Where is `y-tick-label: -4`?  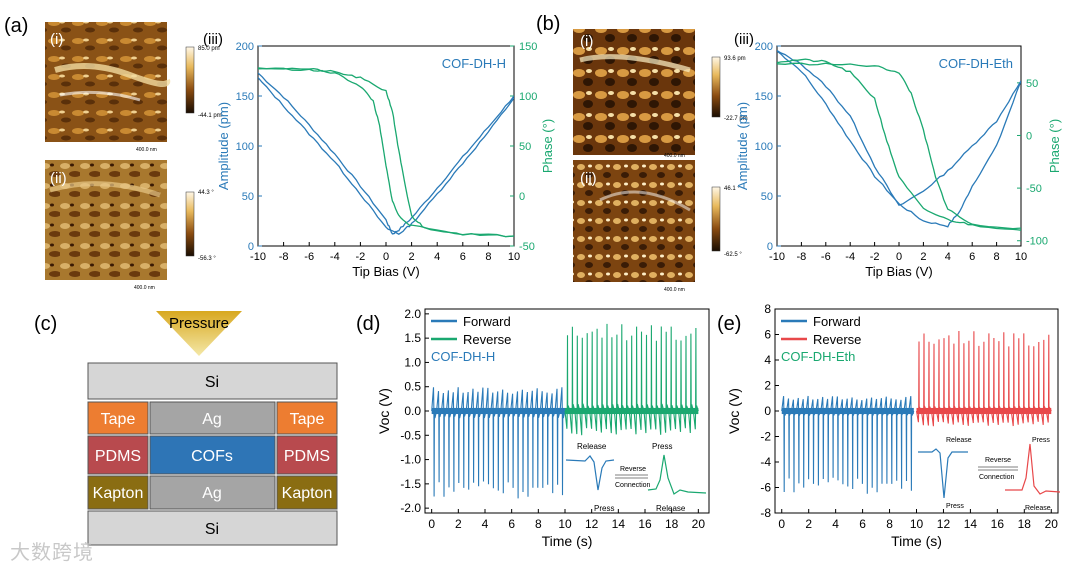
y-tick-label: -4 is located at coordinates (765, 462).